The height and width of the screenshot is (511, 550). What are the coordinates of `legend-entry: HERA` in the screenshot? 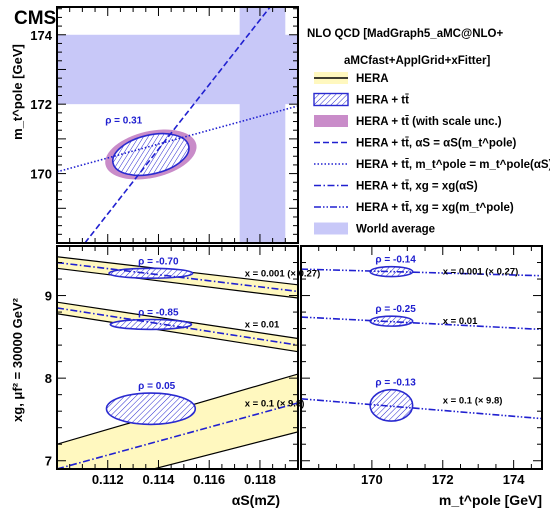 It's located at (351, 78).